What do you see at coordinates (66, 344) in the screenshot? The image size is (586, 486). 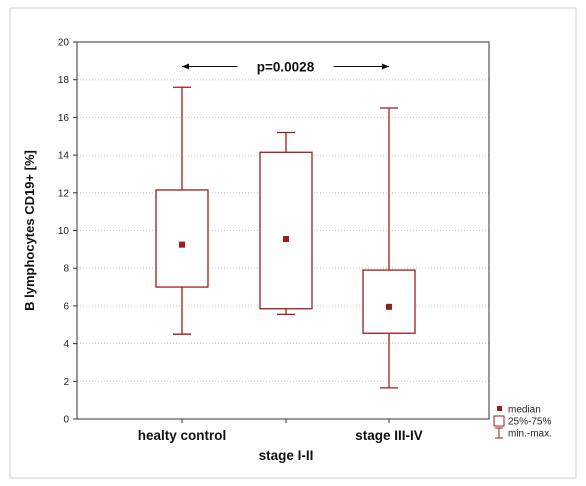 I see `y-tick-label: 4` at bounding box center [66, 344].